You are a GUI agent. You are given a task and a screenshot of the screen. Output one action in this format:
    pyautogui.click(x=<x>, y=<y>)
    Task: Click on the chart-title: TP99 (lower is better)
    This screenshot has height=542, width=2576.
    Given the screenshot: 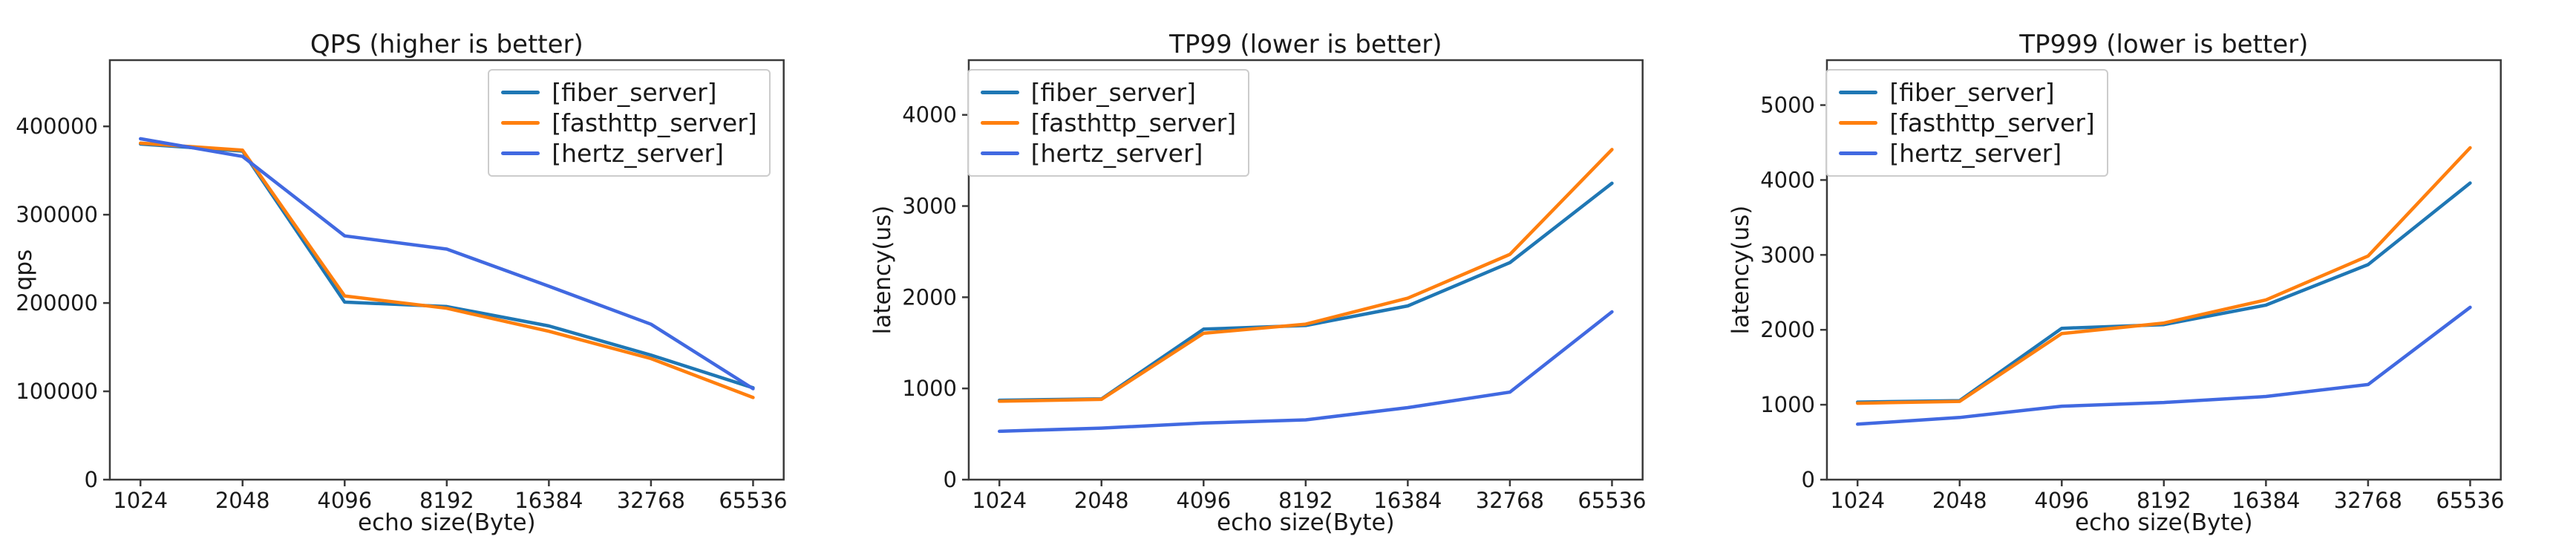 What is the action you would take?
    pyautogui.click(x=1305, y=44)
    